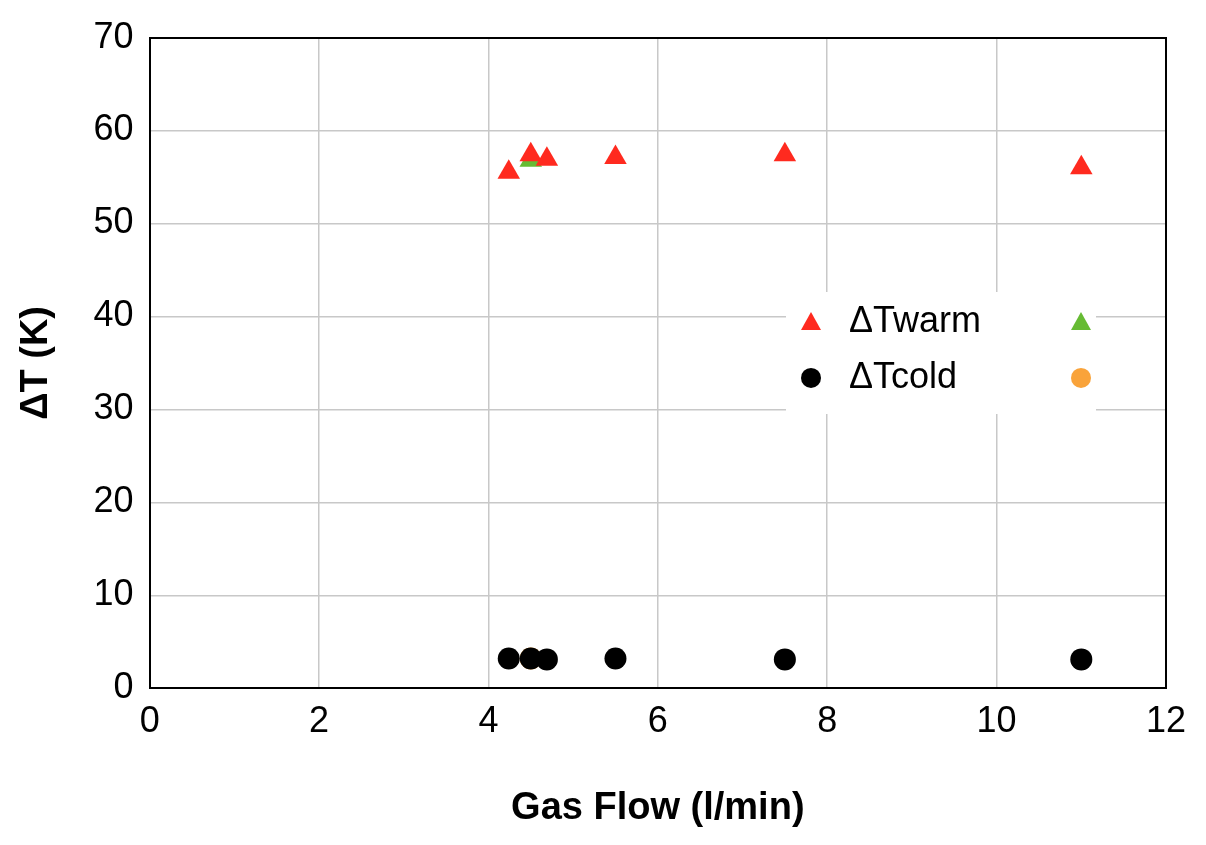 This screenshot has height=845, width=1206. I want to click on y-tick-label: 50, so click(113, 221).